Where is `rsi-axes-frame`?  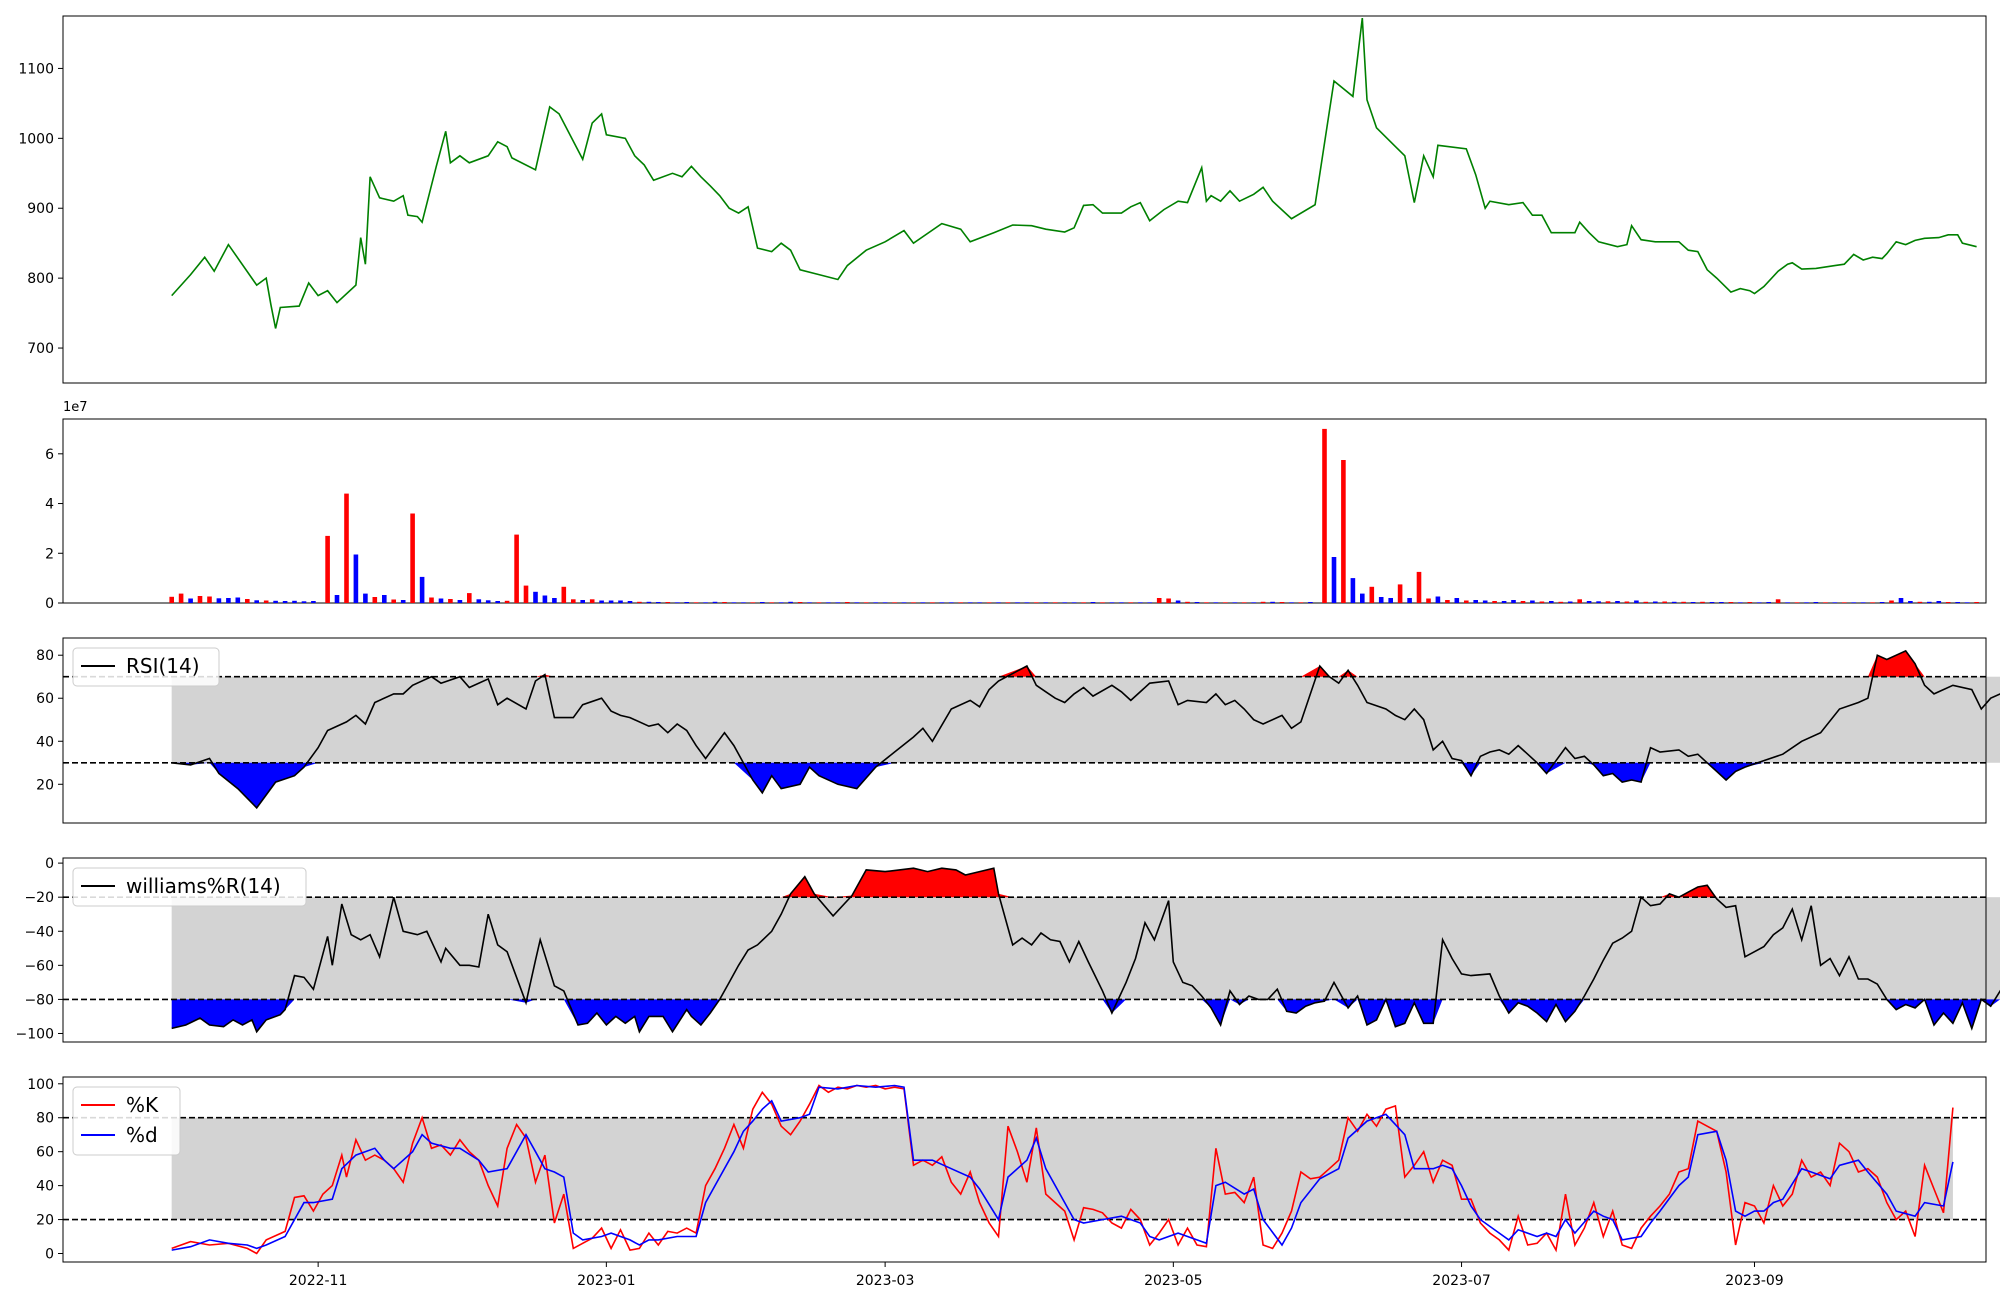 rsi-axes-frame is located at coordinates (1024, 730).